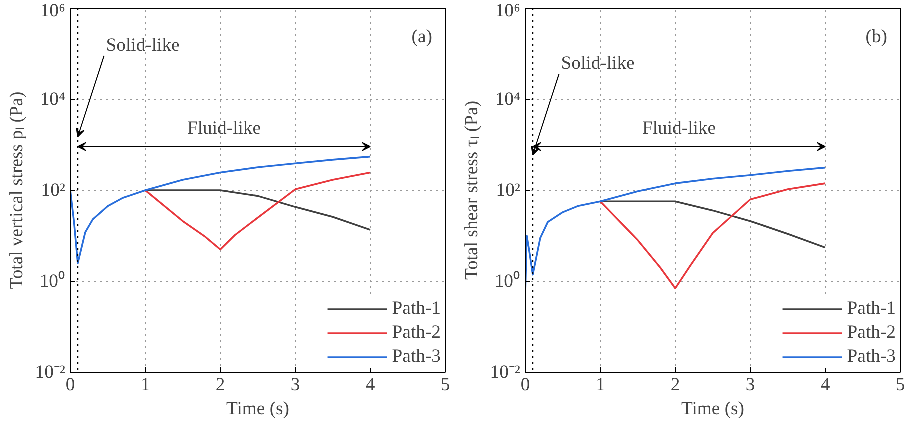 The width and height of the screenshot is (921, 427). I want to click on annotation: (a), so click(422, 37).